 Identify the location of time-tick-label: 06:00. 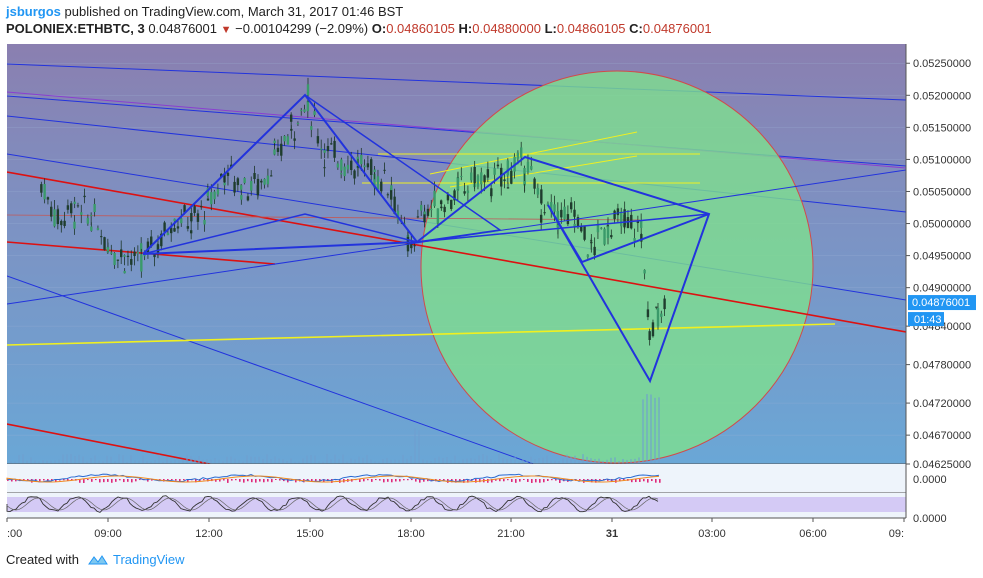
(813, 534).